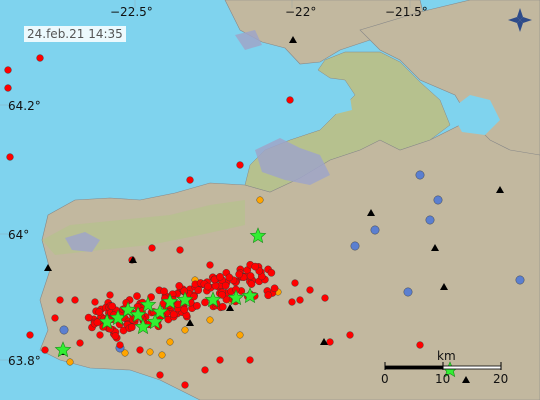  What do you see at coordinates (446, 356) in the screenshot?
I see `scale-unit: km` at bounding box center [446, 356].